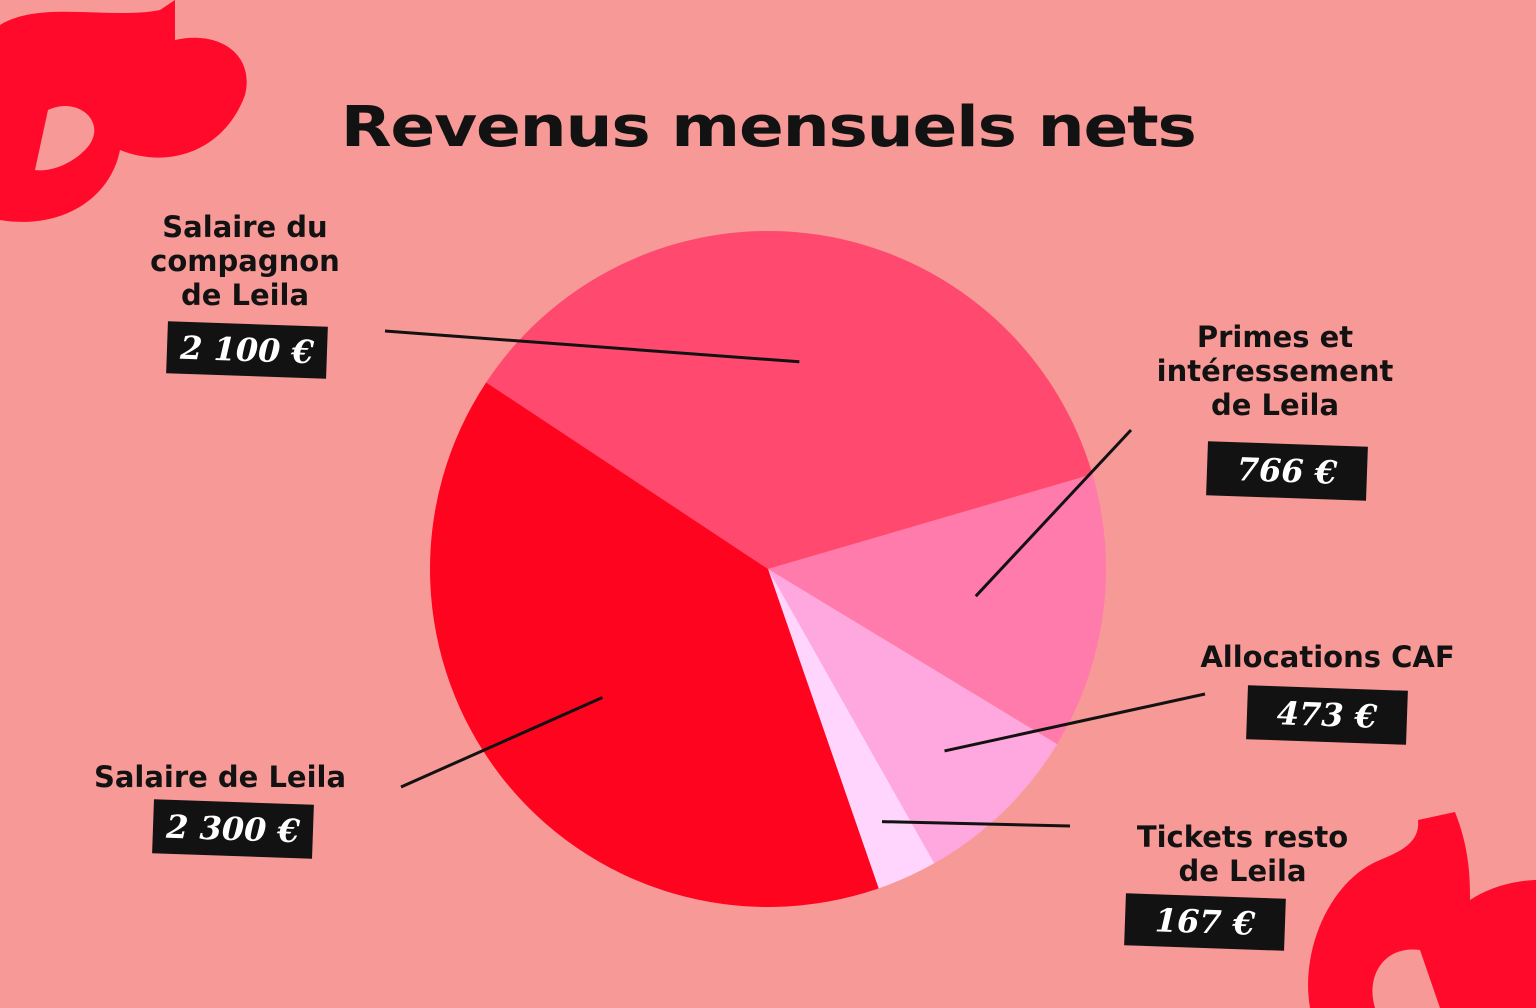 Image resolution: width=1536 pixels, height=1008 pixels. Describe the element at coordinates (1406, 978) in the screenshot. I see `decor-shape-bottom-right-cutout` at that location.